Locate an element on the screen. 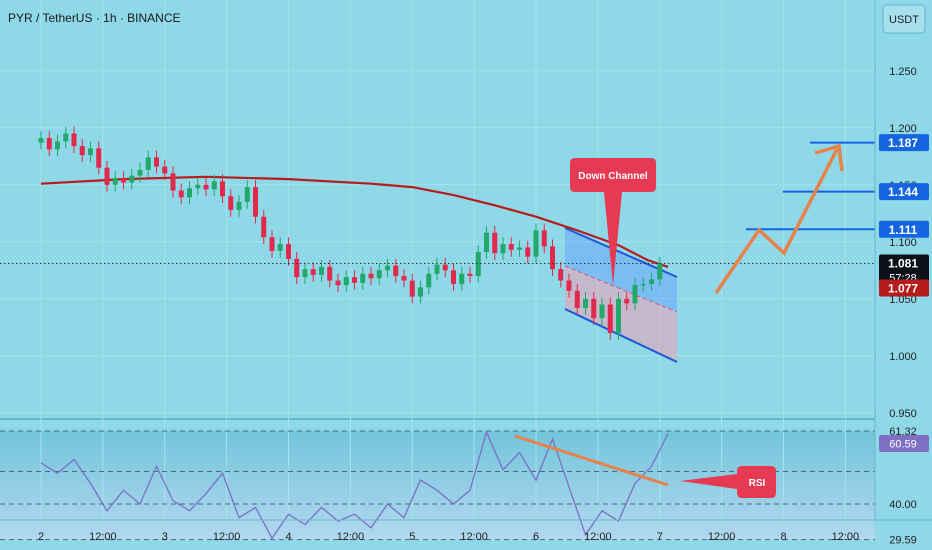 The height and width of the screenshot is (550, 932). symbol-title: PYR / TetherUS · 1h · BINANCE is located at coordinates (94, 18).